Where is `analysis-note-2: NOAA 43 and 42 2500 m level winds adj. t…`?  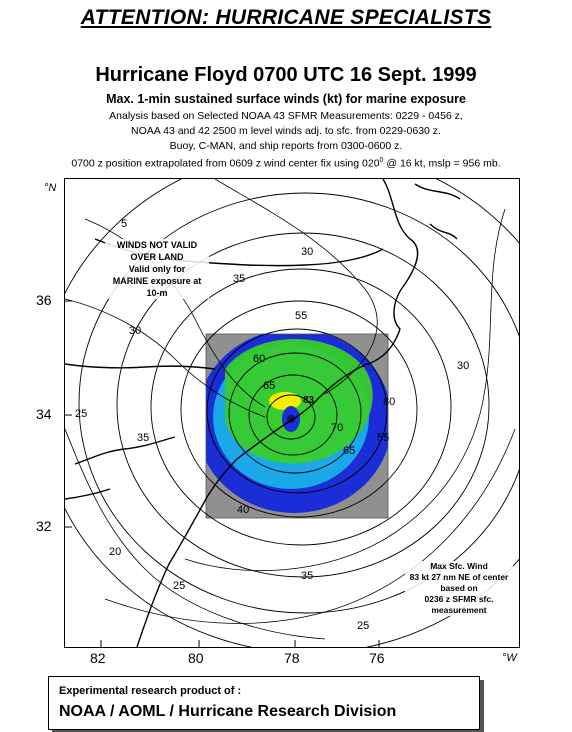
analysis-note-2: NOAA 43 and 42 2500 m level winds adj. t… is located at coordinates (286, 131).